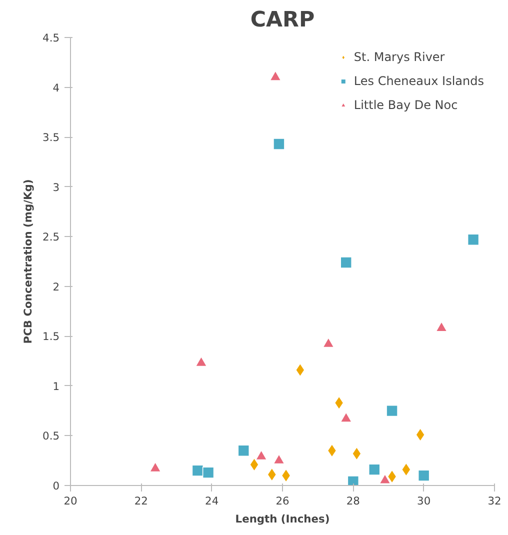 The image size is (508, 535). I want to click on y-tick-label: 1.5, so click(51, 337).